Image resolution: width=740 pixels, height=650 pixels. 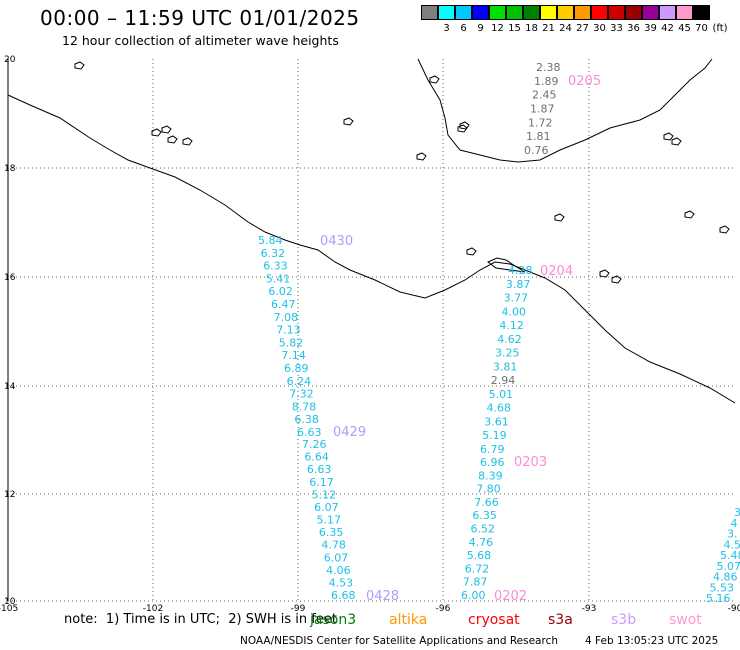 I want to click on gulf-coastline, so click(x=565, y=110).